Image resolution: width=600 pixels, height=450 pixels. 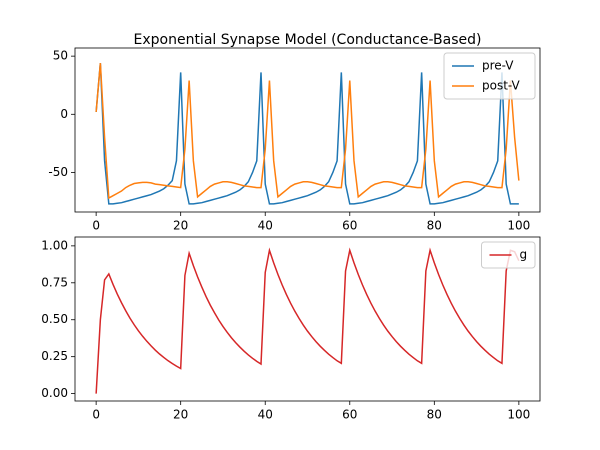 I want to click on legend-label: g, so click(x=524, y=255).